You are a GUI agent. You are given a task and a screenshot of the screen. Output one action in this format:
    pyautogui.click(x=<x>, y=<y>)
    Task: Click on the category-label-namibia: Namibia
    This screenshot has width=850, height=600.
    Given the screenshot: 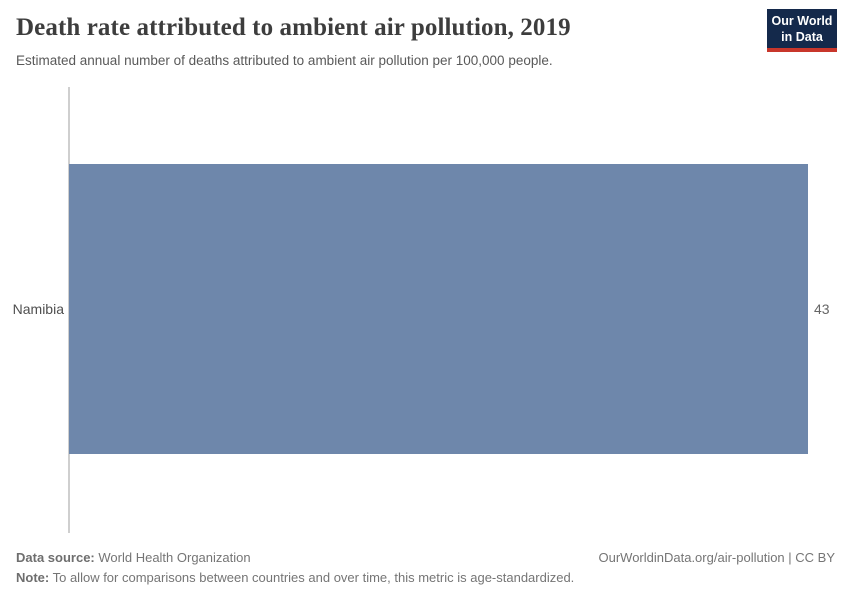 What is the action you would take?
    pyautogui.click(x=38, y=309)
    